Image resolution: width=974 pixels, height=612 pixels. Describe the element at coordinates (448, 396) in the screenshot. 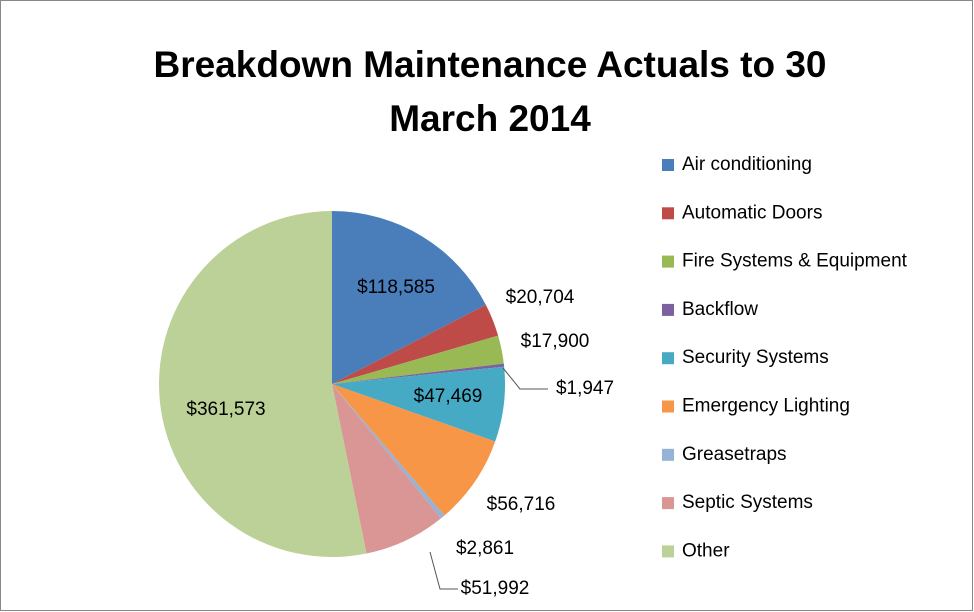

I see `data-label: $47,469` at that location.